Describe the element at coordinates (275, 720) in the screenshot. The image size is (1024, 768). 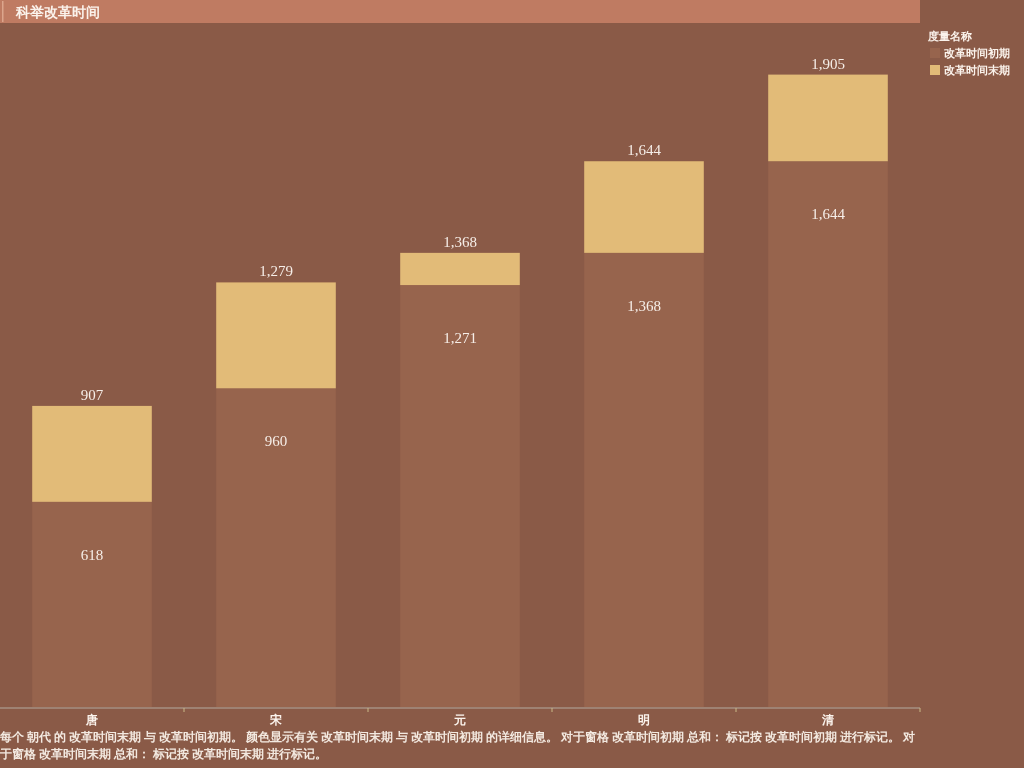
I see `x-tick-label: 宋` at that location.